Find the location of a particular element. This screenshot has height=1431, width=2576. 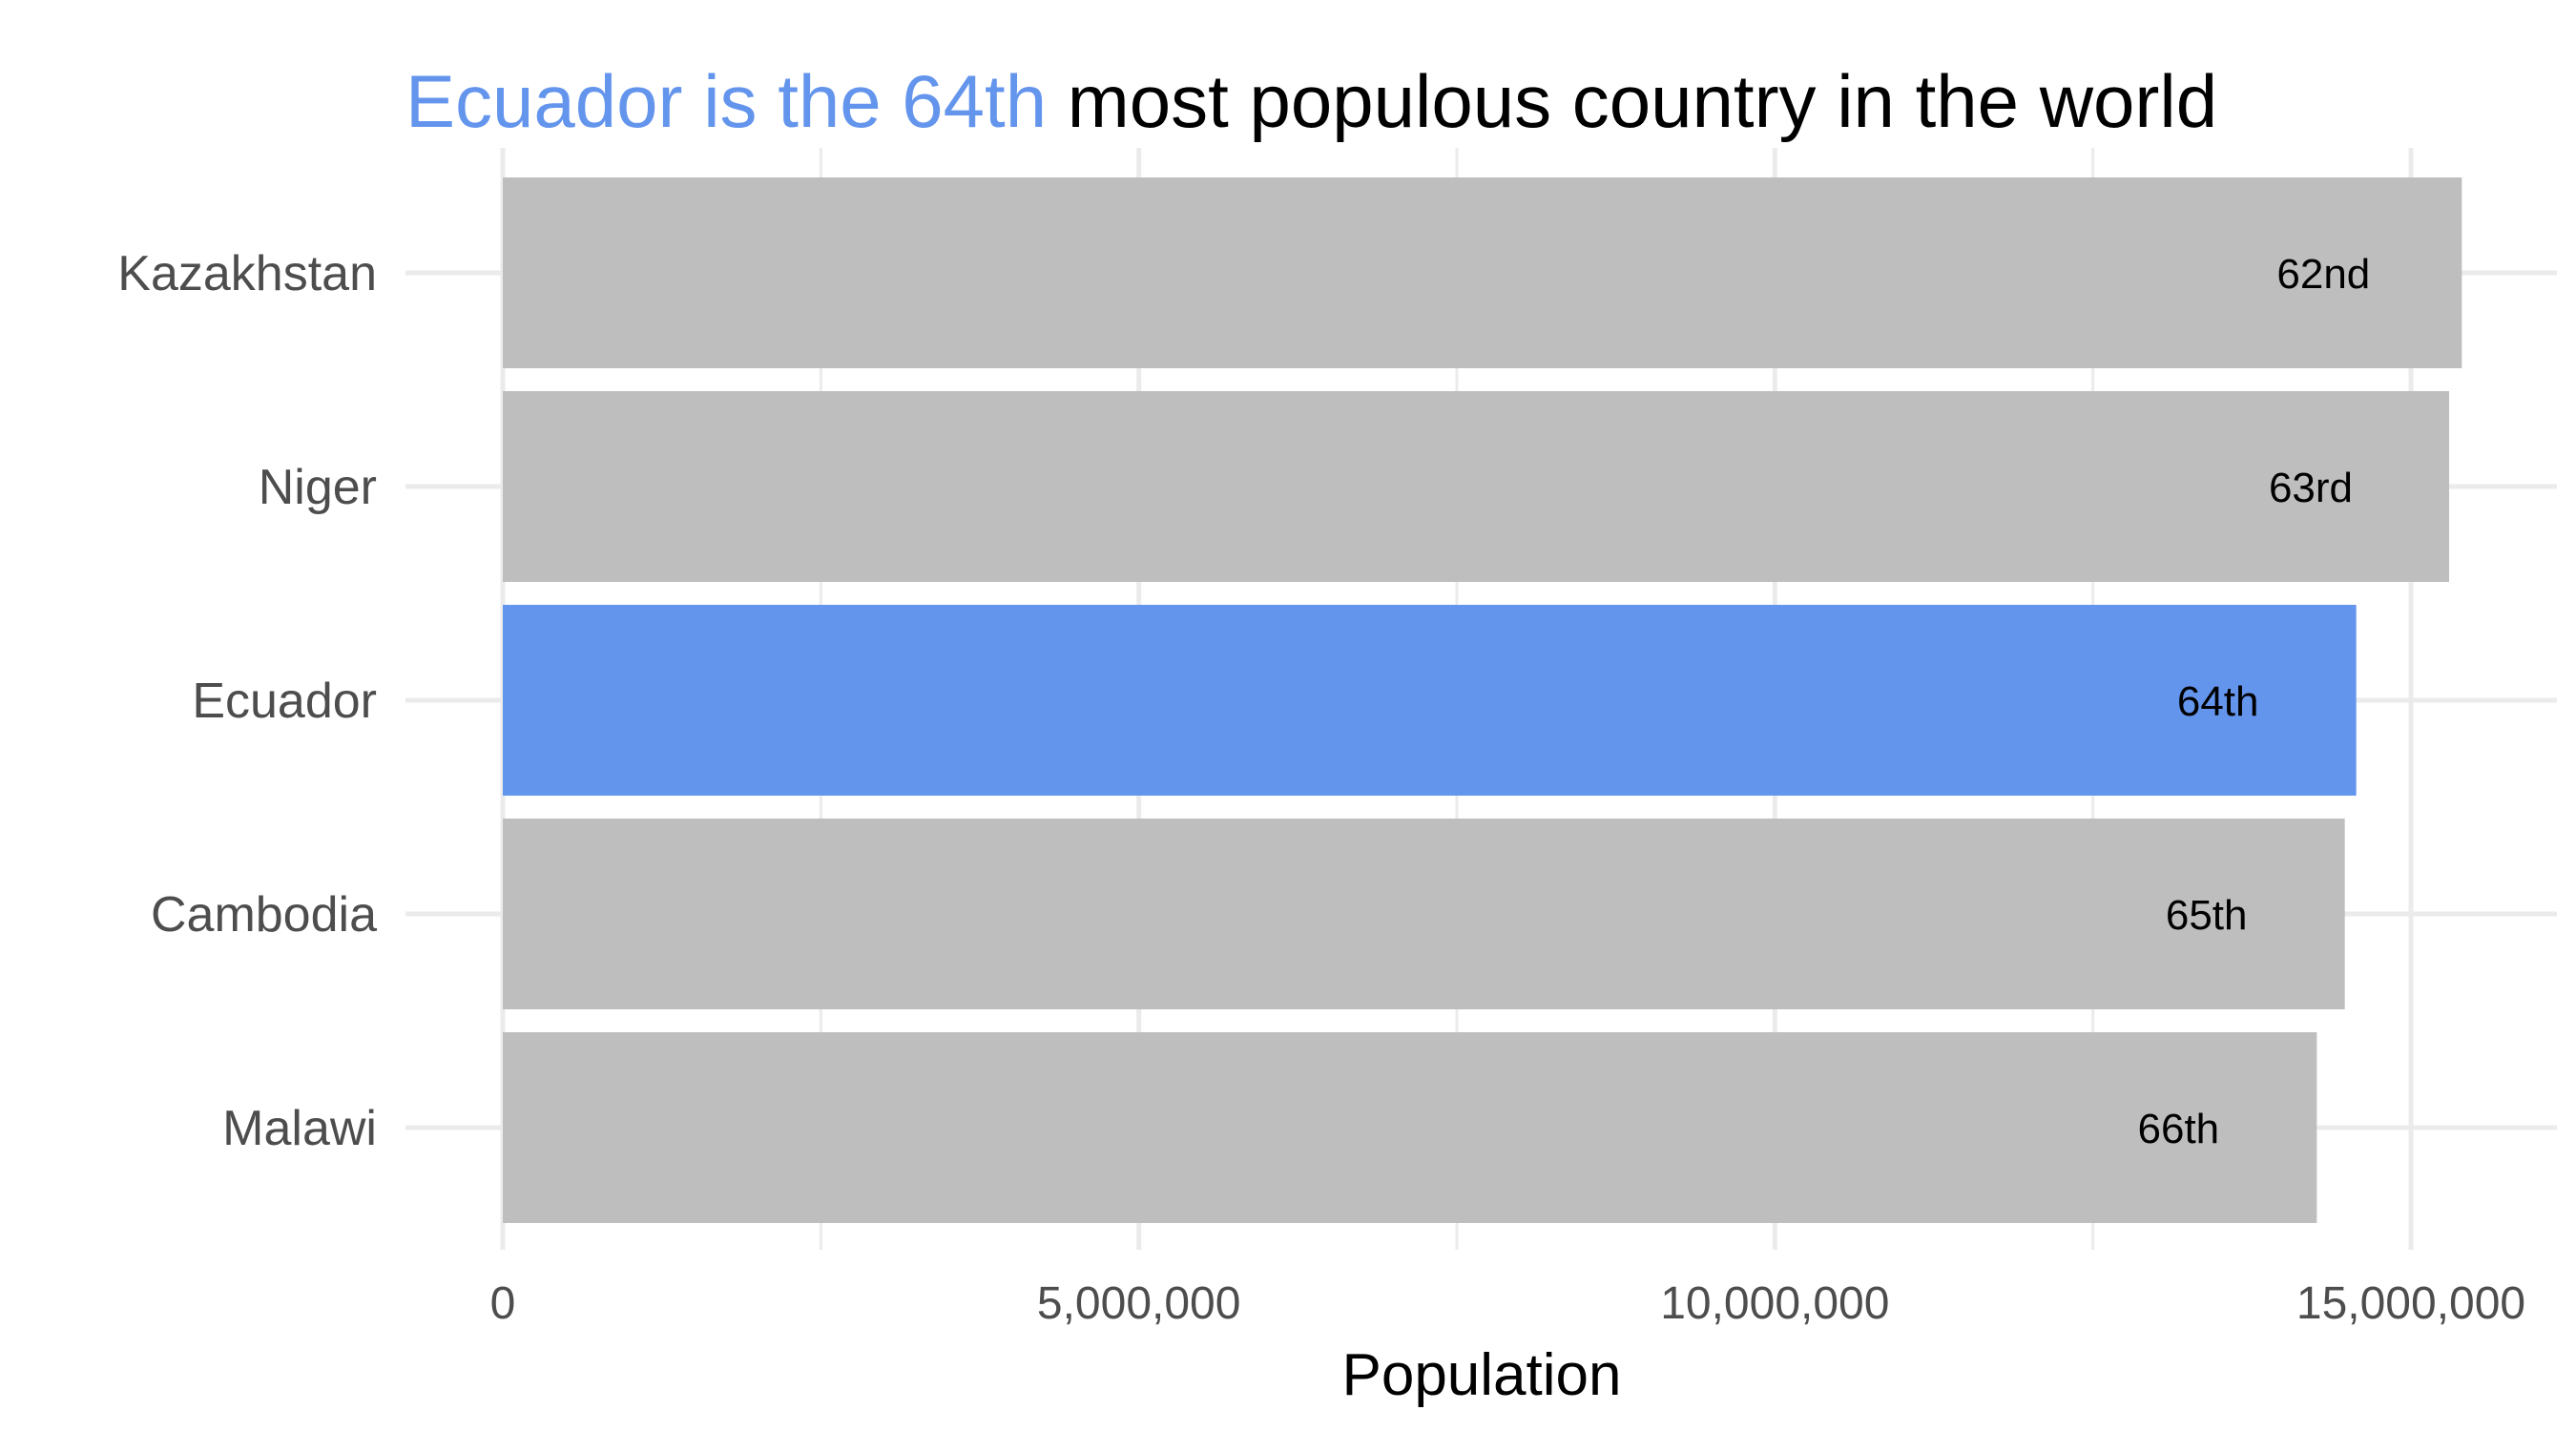

x-tick-label: 15,000,000 is located at coordinates (2410, 1303).